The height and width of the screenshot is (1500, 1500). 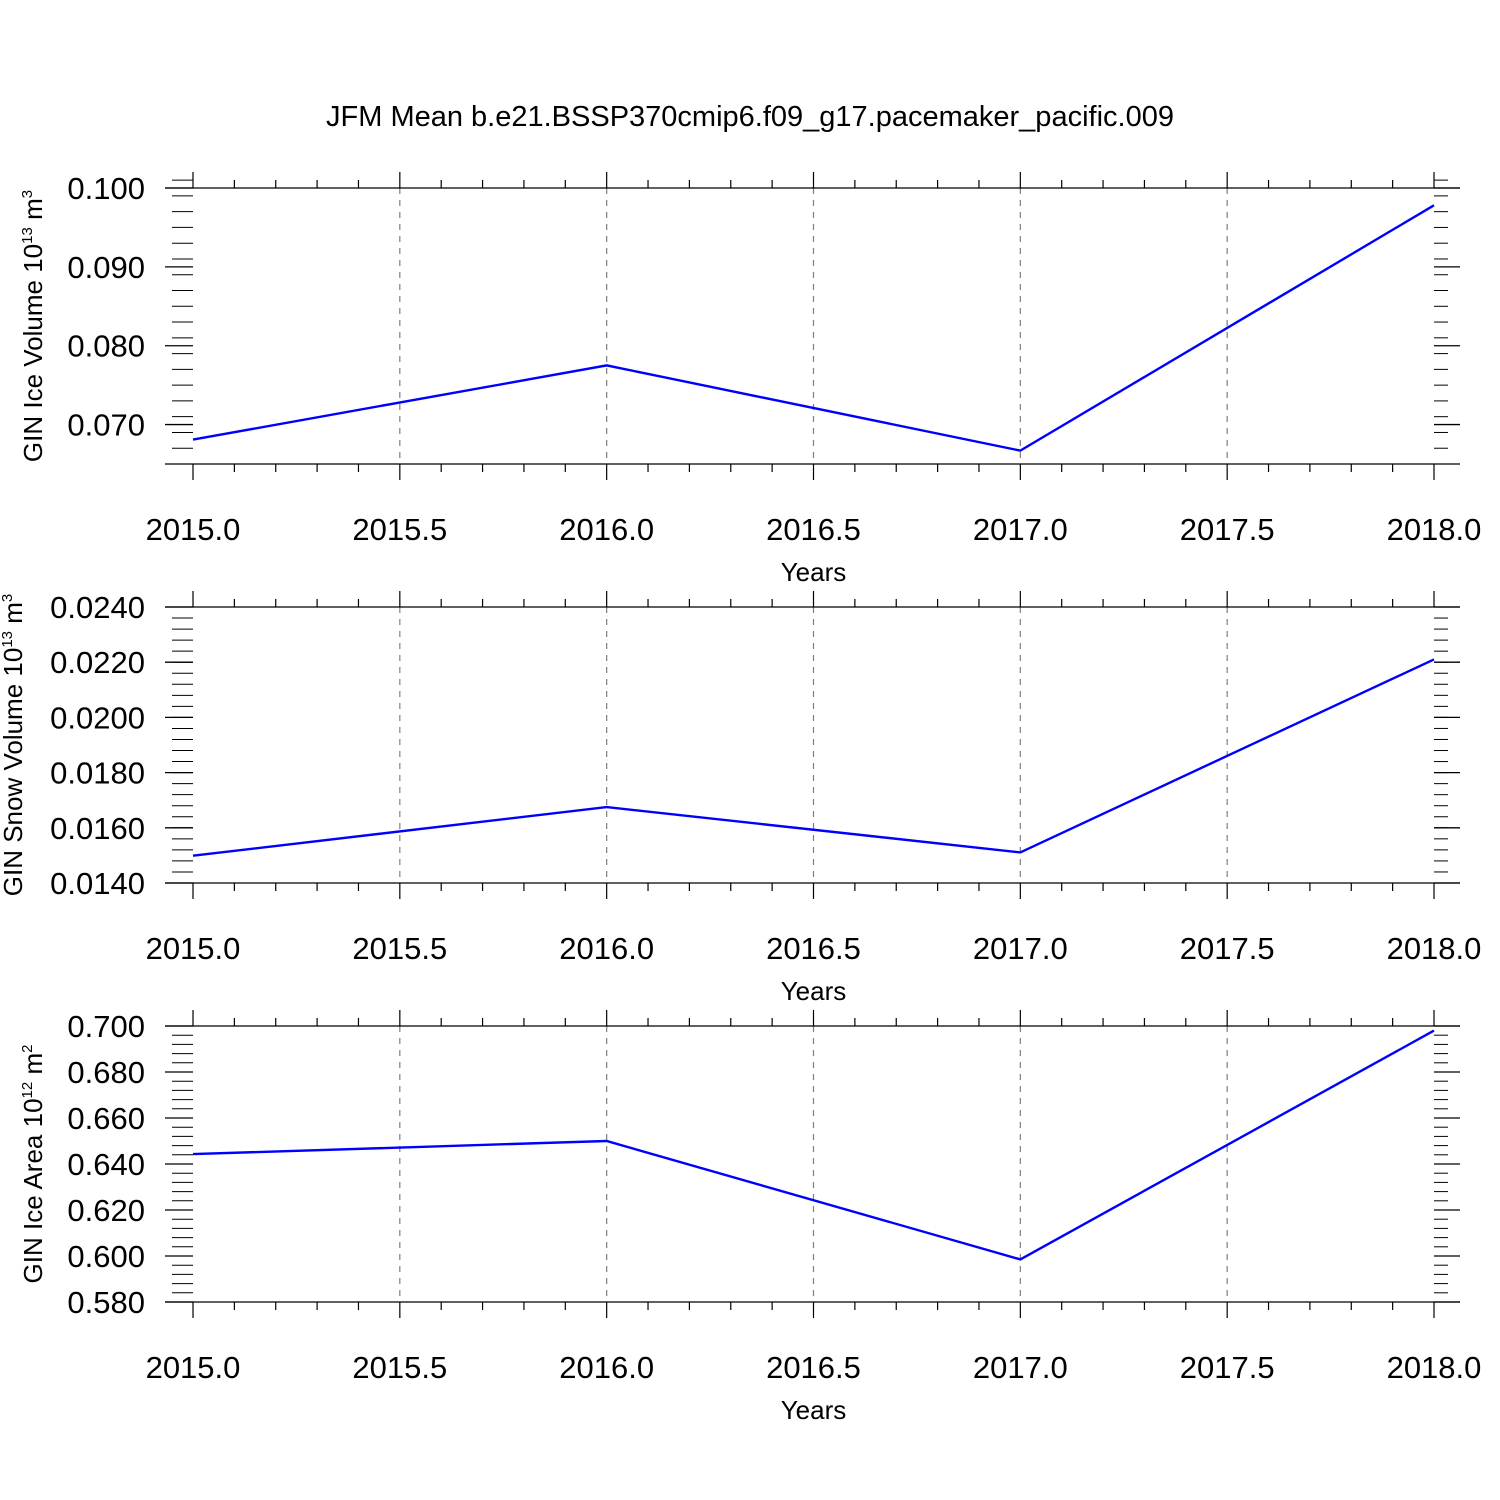 What do you see at coordinates (97, 773) in the screenshot?
I see `y-tick-label: 0.0180` at bounding box center [97, 773].